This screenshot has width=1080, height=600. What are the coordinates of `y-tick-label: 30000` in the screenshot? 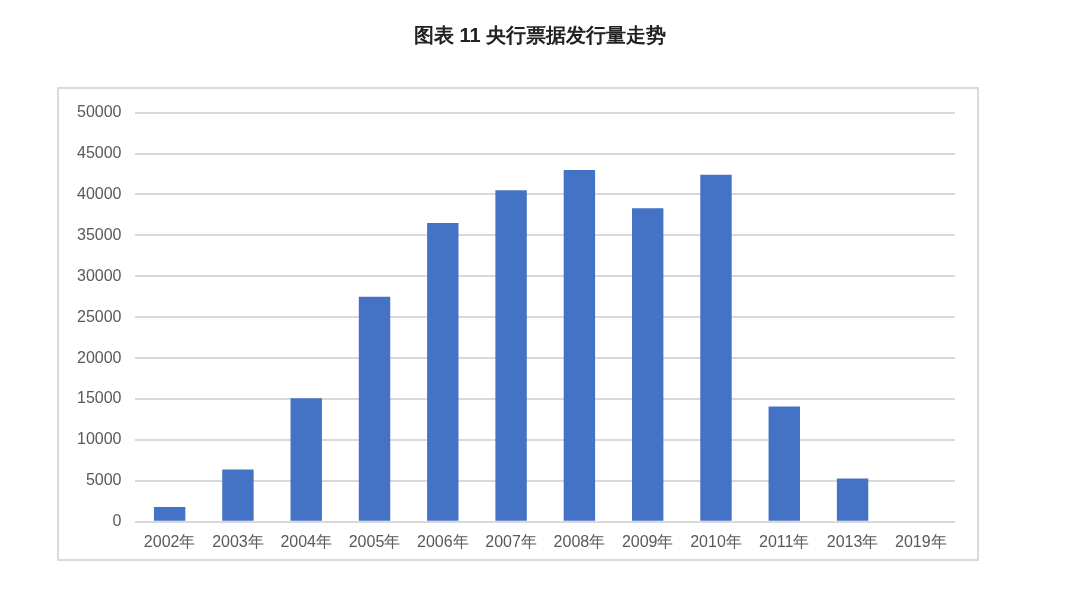 It's located at (99, 275).